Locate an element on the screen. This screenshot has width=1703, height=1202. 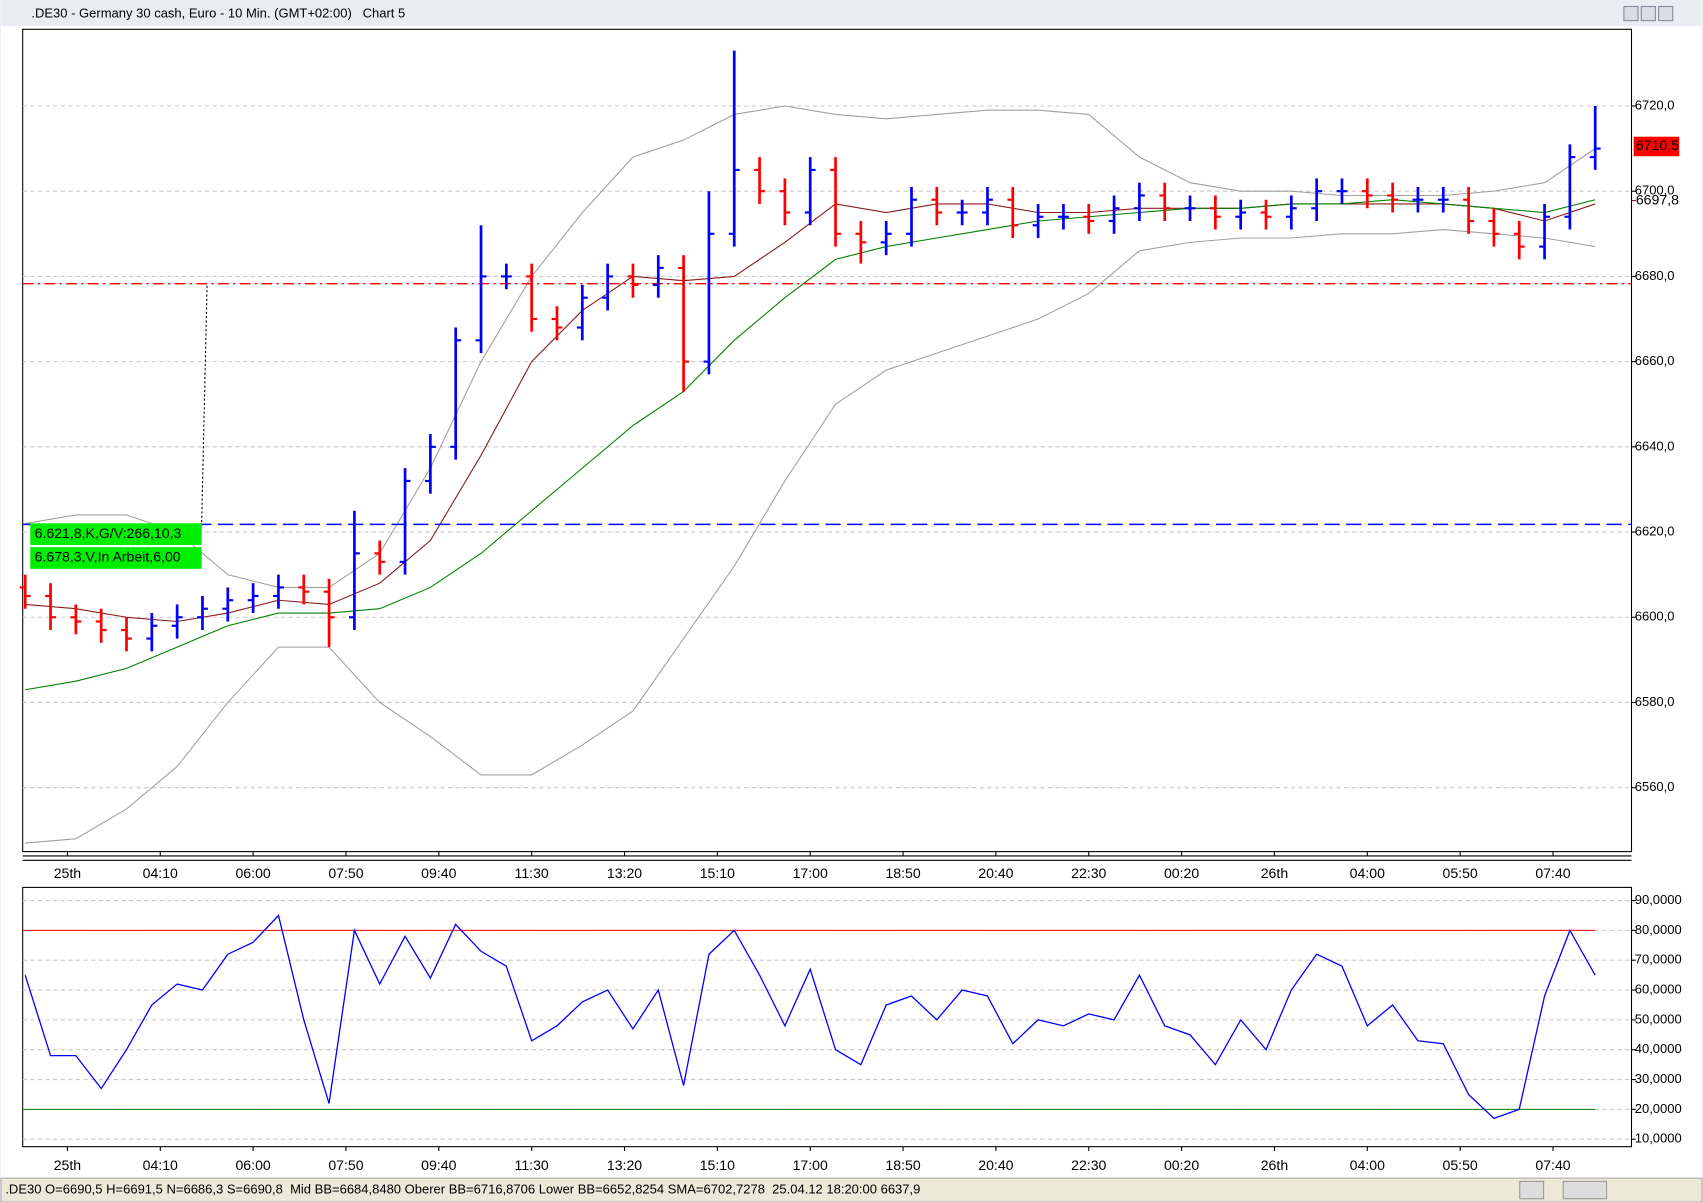
y-tick-label: 6680,0 is located at coordinates (1655, 275).